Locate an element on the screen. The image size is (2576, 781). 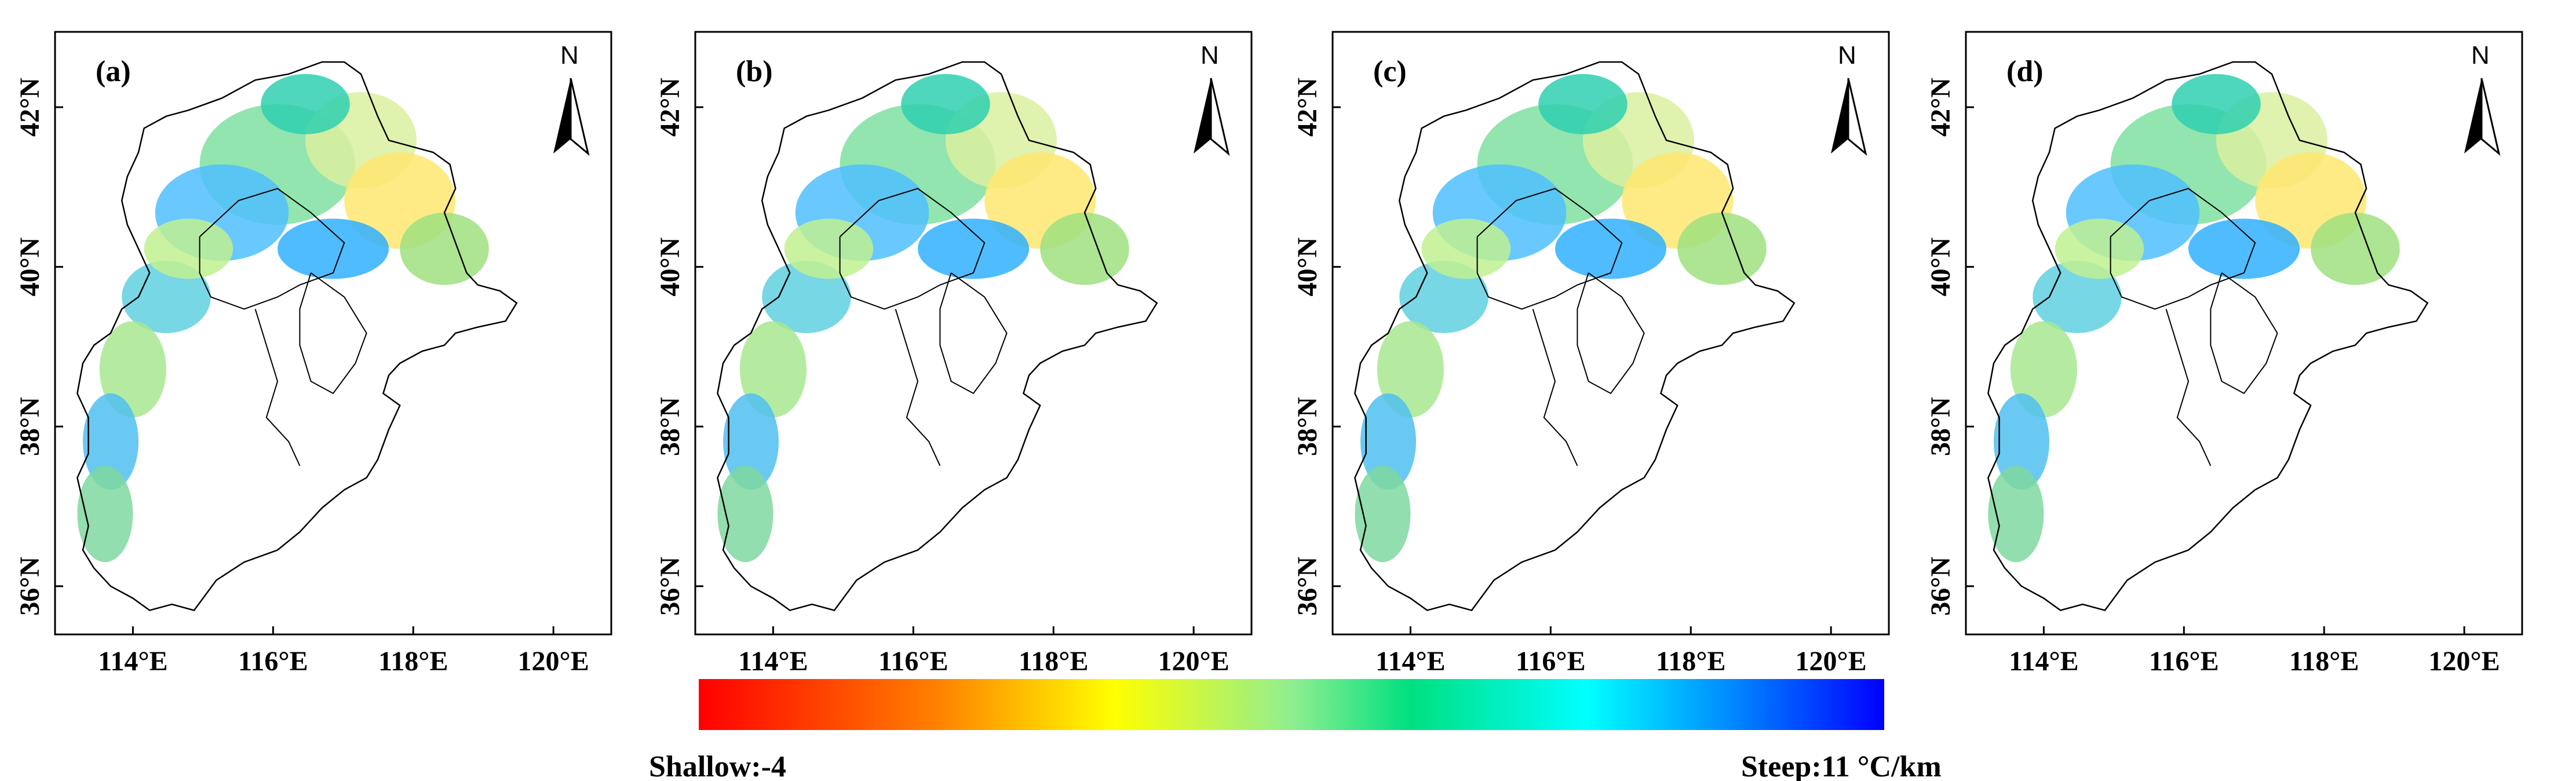
panel-label: (c) is located at coordinates (1390, 72).